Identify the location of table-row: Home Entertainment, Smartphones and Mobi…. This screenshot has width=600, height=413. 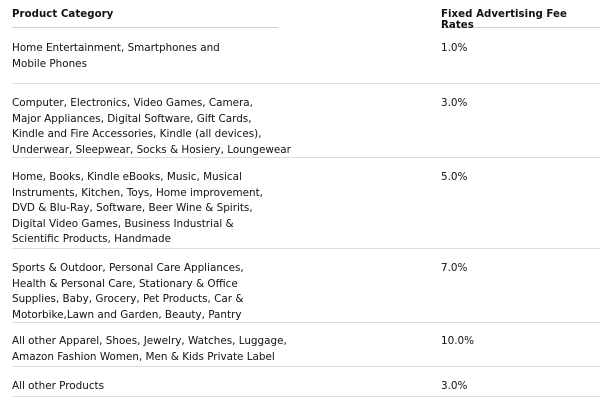
(300, 55).